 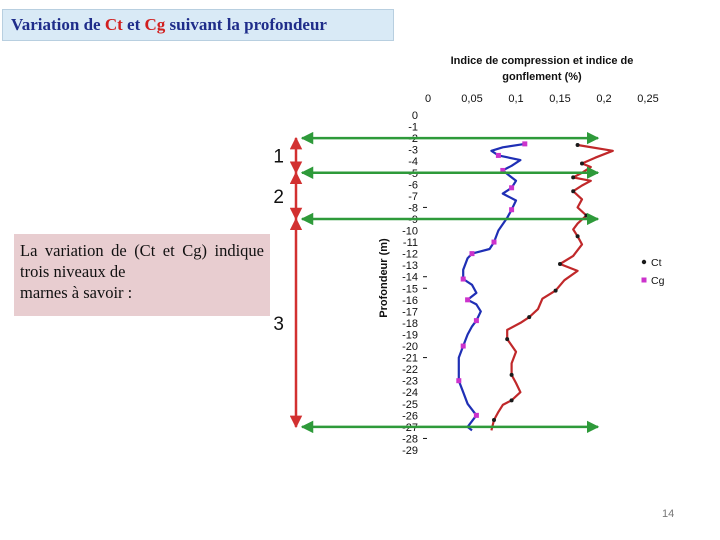 I want to click on y-tick-label: -6, so click(x=413, y=185).